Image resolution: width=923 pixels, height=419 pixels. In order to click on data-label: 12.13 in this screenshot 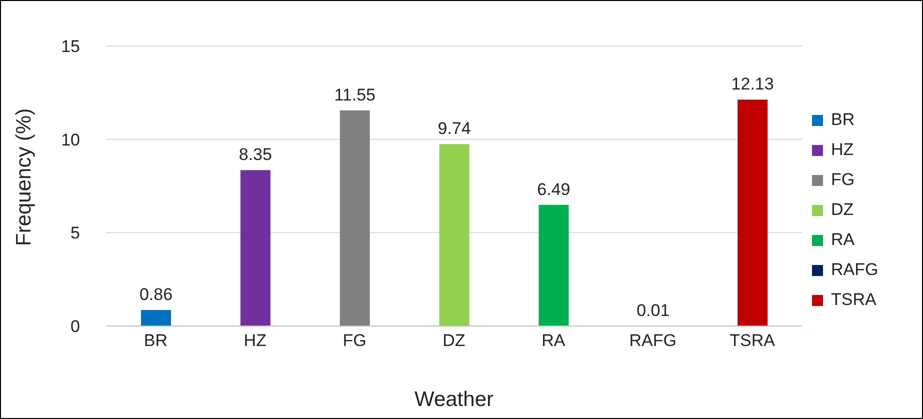, I will do `click(752, 84)`.